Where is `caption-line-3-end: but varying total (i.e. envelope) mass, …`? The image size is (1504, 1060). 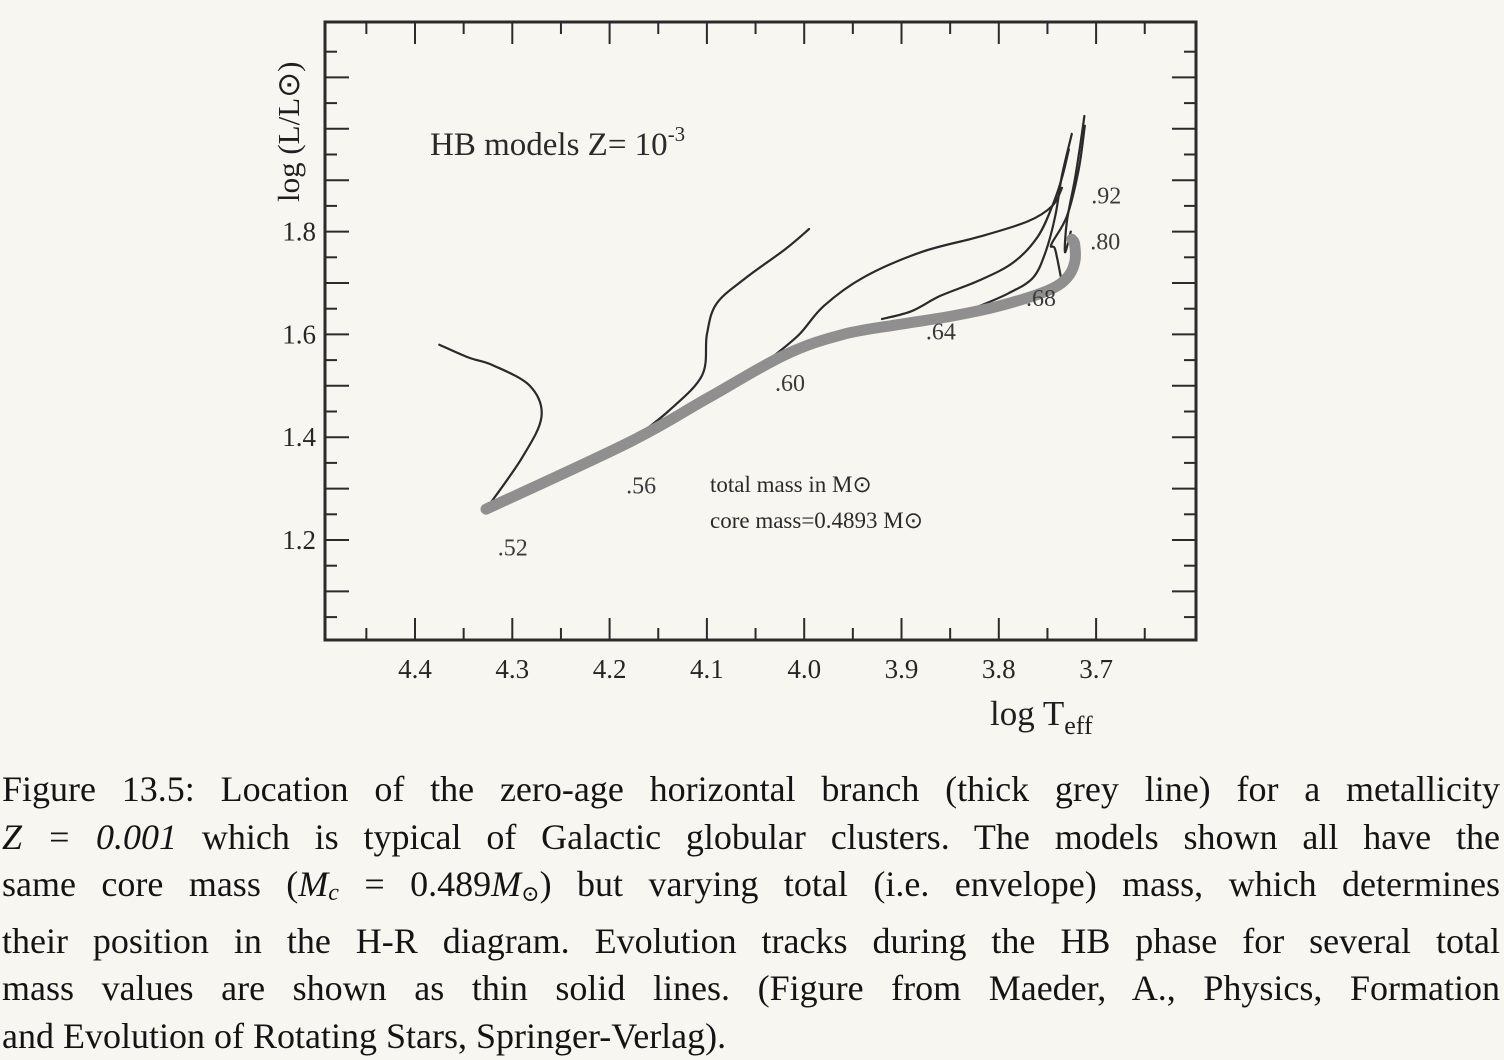
caption-line-3-end: but varying total (i.e. envelope) mass, … is located at coordinates (1038, 884).